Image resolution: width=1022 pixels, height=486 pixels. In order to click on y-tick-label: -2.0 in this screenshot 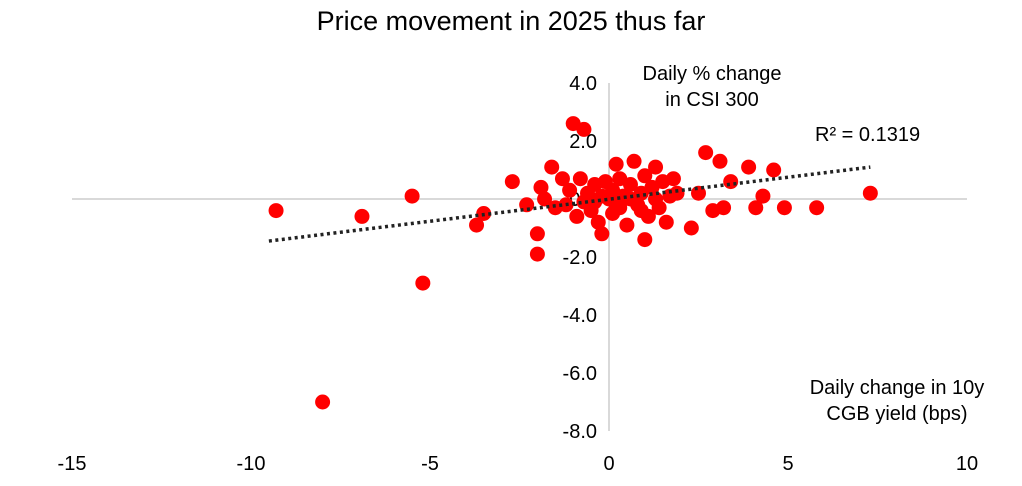, I will do `click(580, 258)`.